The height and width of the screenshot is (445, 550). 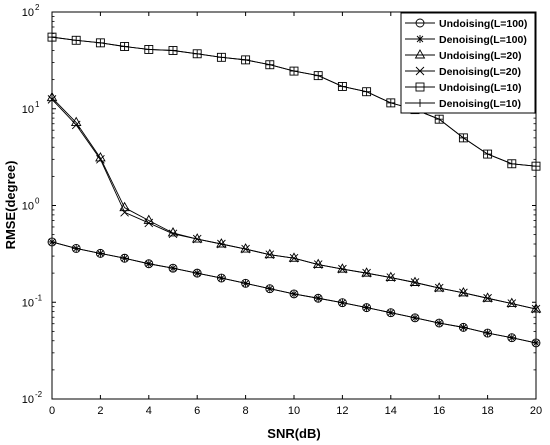 I want to click on y-axis-label: RMSE(degree), so click(x=10, y=205).